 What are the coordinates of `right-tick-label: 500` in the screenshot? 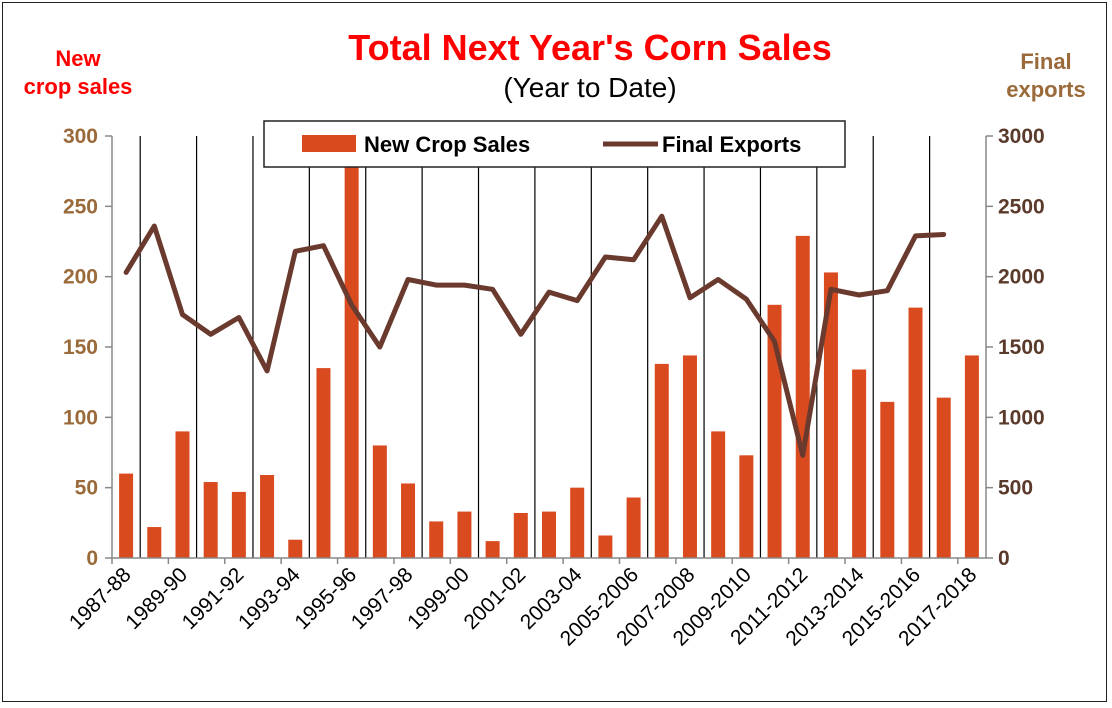 It's located at (1015, 488).